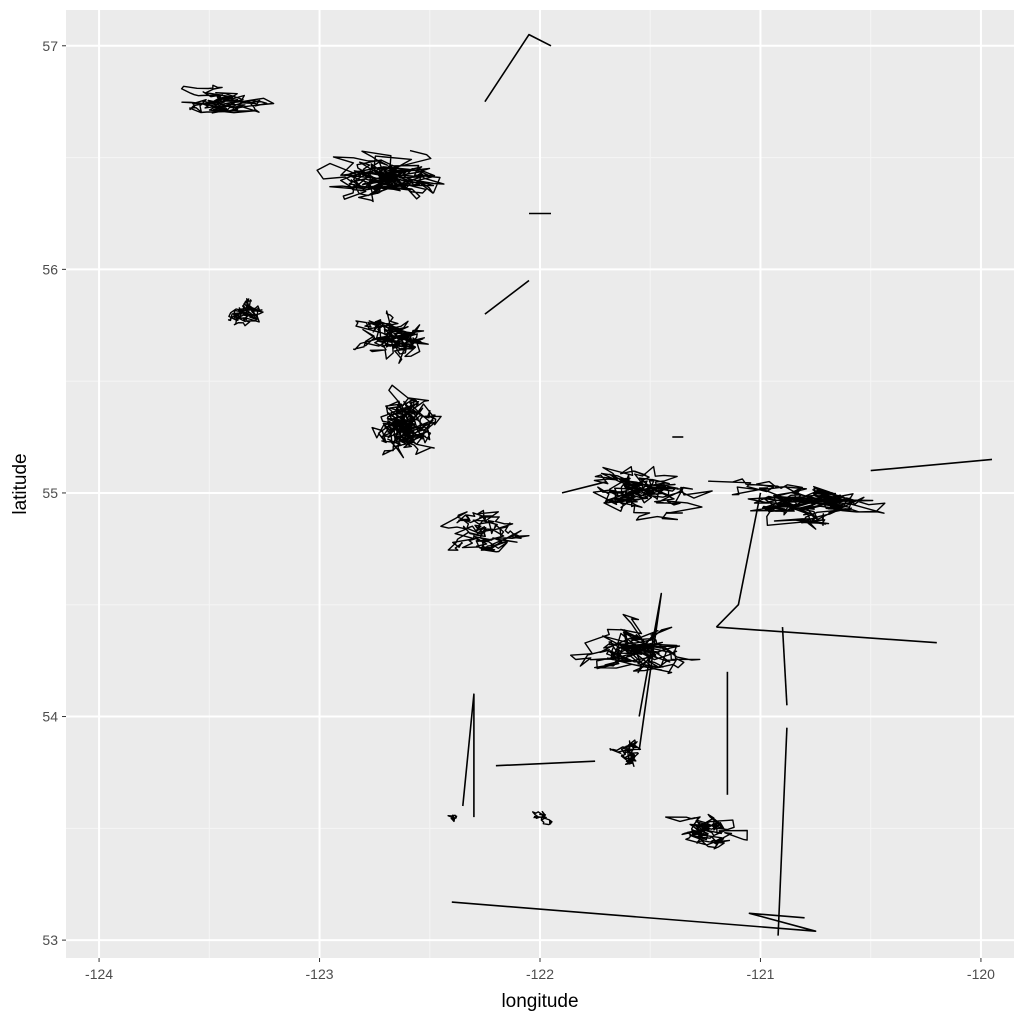 This screenshot has width=1024, height=1024. What do you see at coordinates (981, 974) in the screenshot?
I see `x-tick-label: -120` at bounding box center [981, 974].